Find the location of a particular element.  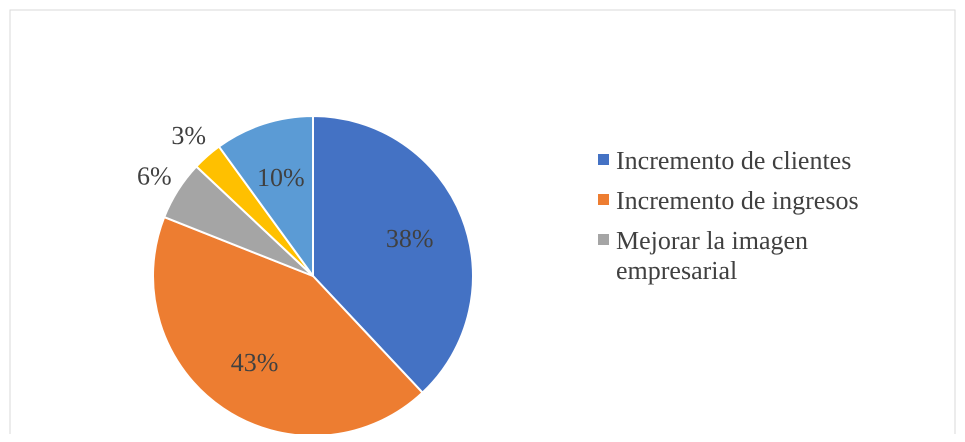

data-label: 38% is located at coordinates (410, 238).